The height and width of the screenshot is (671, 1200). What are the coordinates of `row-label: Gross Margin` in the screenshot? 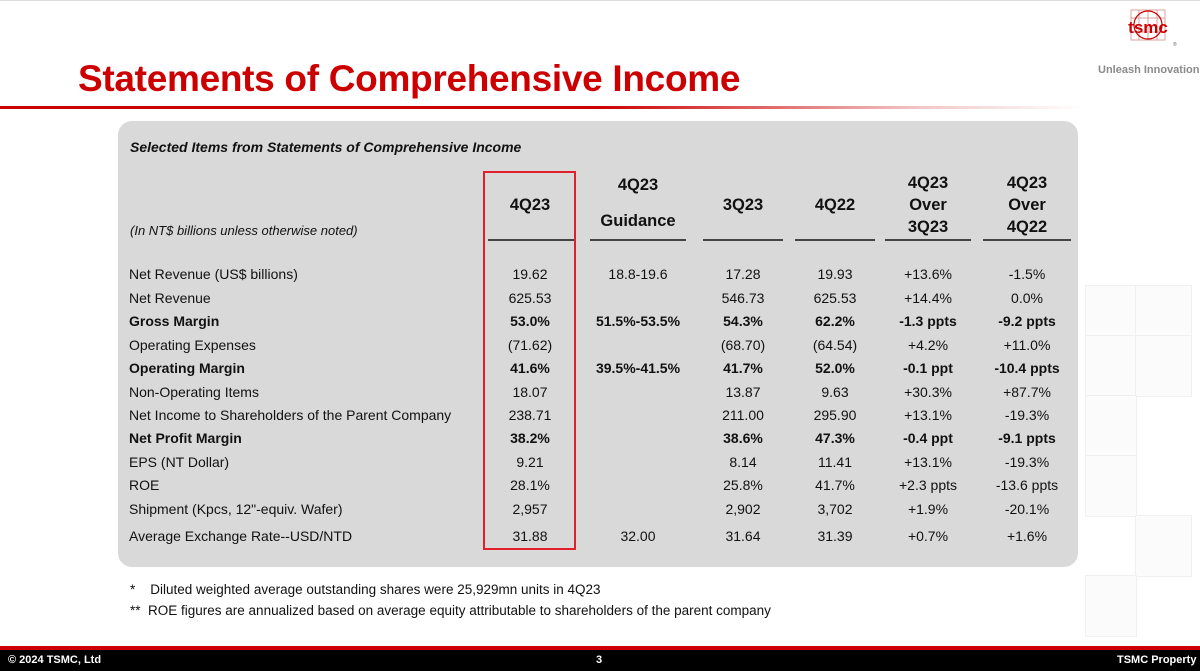 It's located at (174, 321).